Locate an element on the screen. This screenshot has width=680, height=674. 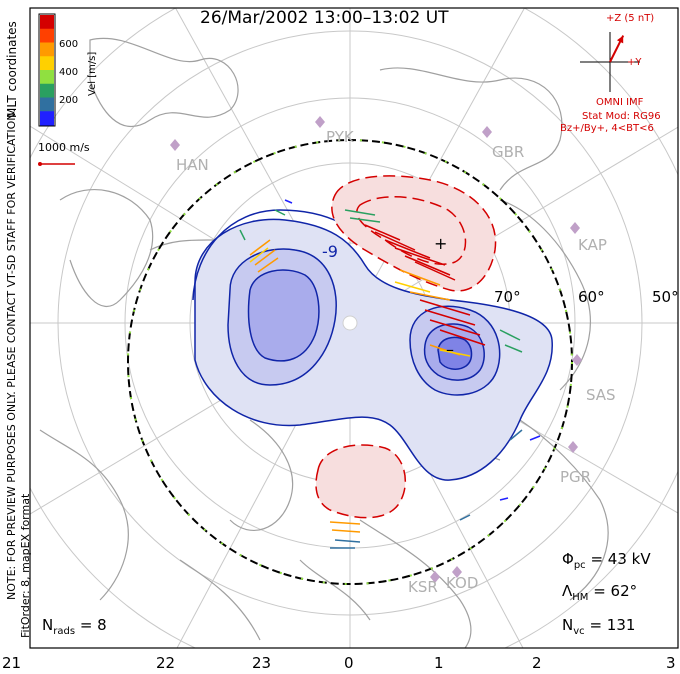
hm-boundary-latitude: ΛHM = 62° is located at coordinates (600, 592).